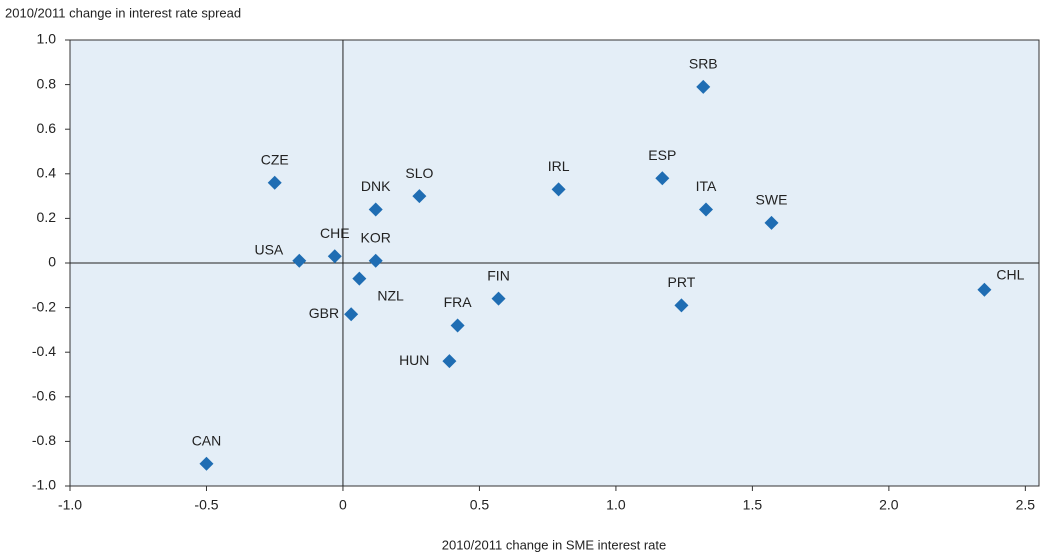 Image resolution: width=1041 pixels, height=558 pixels. Describe the element at coordinates (44, 485) in the screenshot. I see `y-tick-label: -1.0` at that location.